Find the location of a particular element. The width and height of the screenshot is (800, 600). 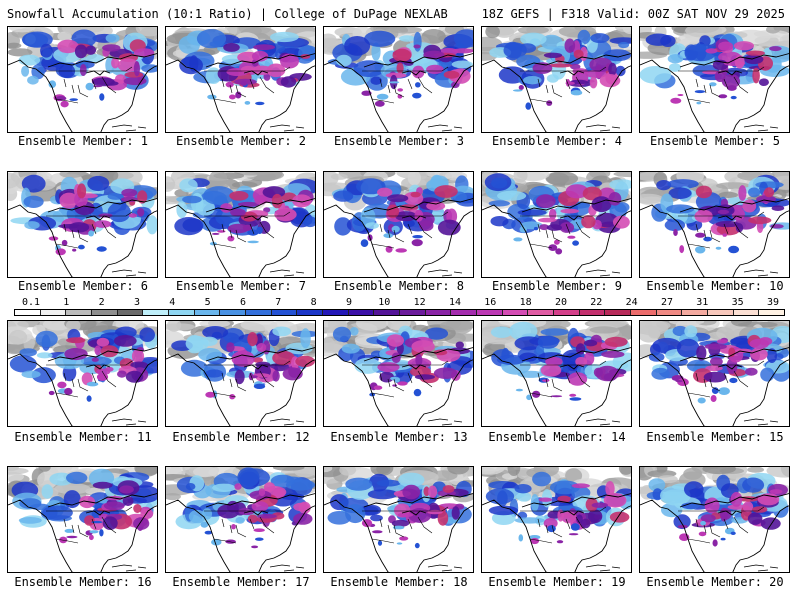

colorbar-tick-label: 27 is located at coordinates (667, 302).